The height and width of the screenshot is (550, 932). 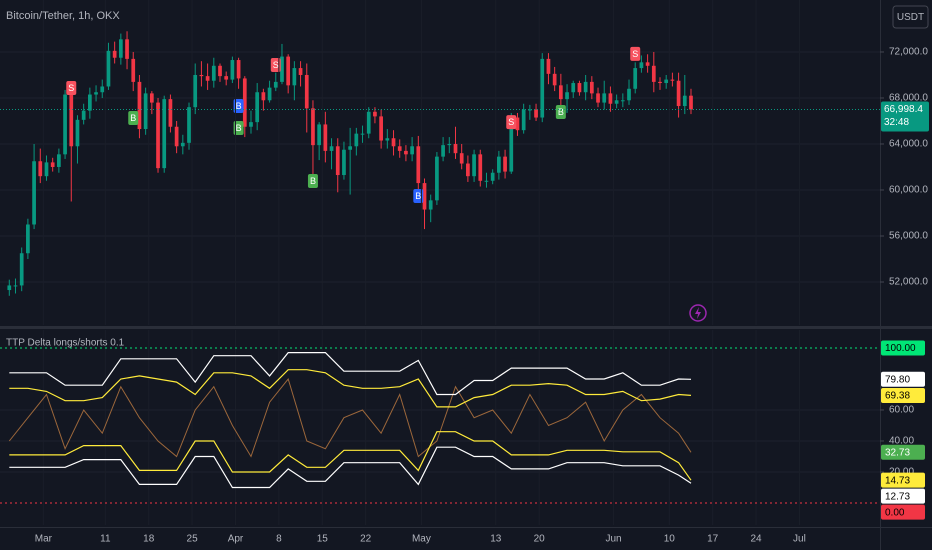 I want to click on y-tick-label: 56,000.0, so click(x=908, y=236).